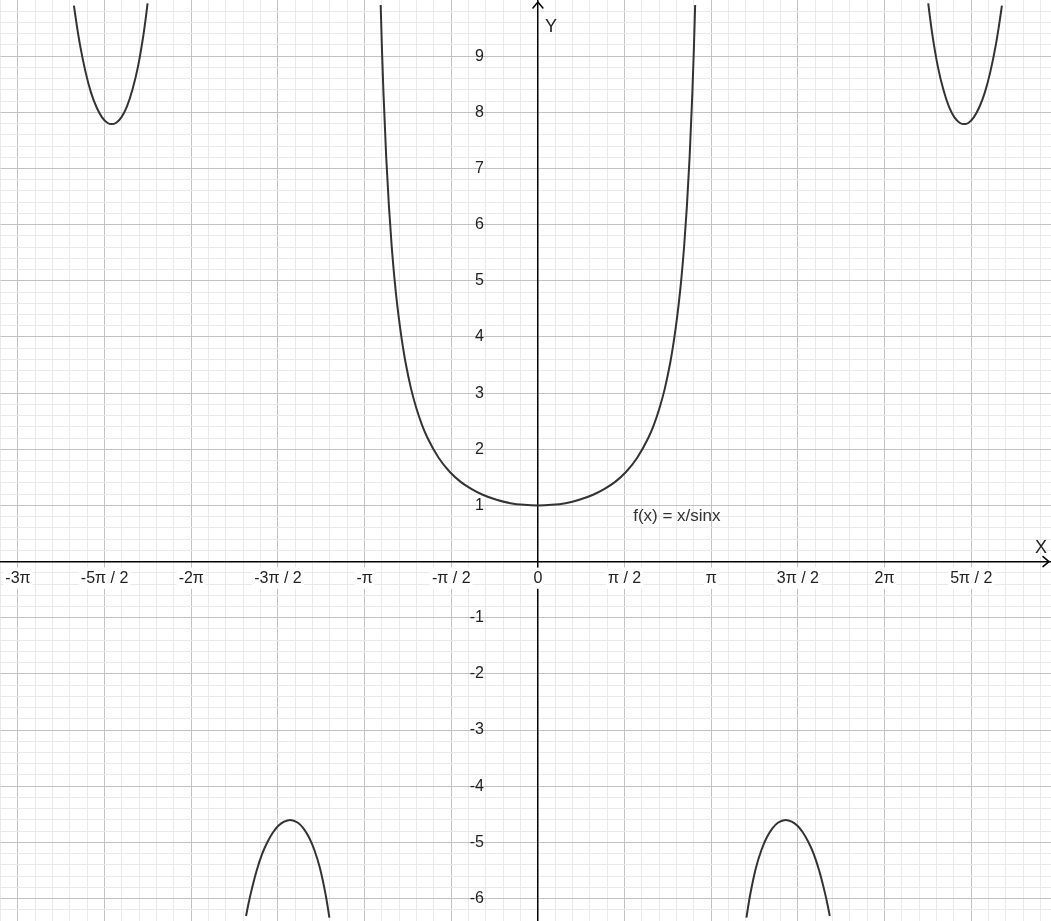  What do you see at coordinates (477, 785) in the screenshot?
I see `y-tick-label: -4` at bounding box center [477, 785].